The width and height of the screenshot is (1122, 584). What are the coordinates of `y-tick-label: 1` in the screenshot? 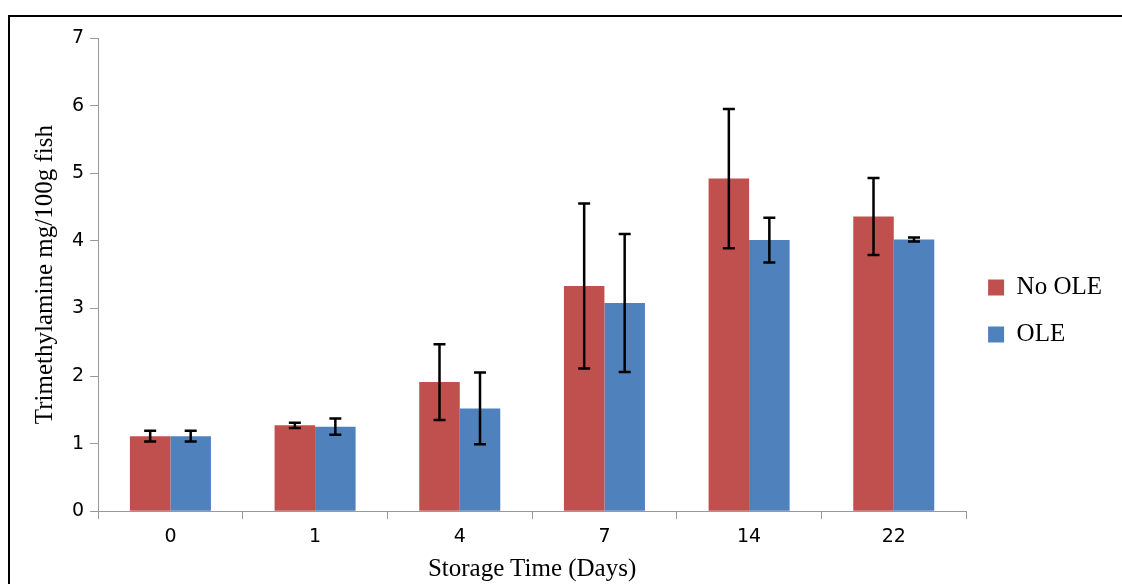 It's located at (78, 441).